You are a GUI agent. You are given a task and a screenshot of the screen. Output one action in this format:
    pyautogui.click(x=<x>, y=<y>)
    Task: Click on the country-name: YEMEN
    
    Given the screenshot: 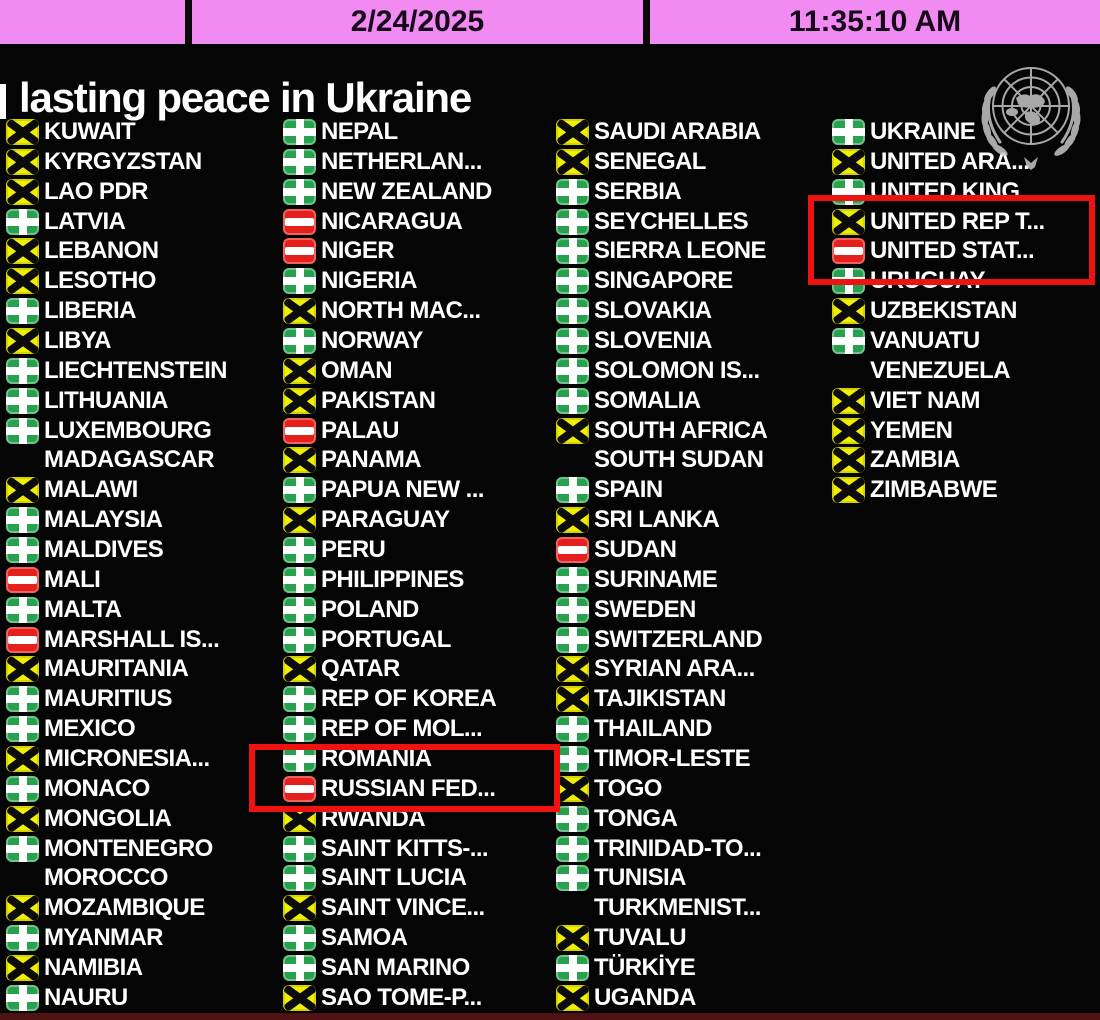 What is the action you would take?
    pyautogui.click(x=911, y=430)
    